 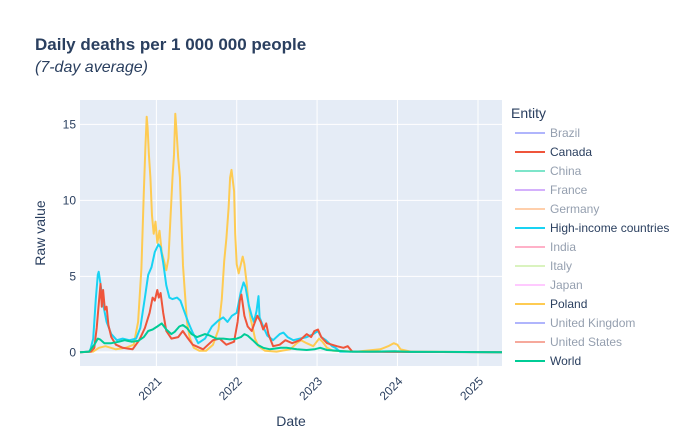 What do you see at coordinates (170, 44) in the screenshot?
I see `chart-title: Daily deaths per 1 000 000 people` at bounding box center [170, 44].